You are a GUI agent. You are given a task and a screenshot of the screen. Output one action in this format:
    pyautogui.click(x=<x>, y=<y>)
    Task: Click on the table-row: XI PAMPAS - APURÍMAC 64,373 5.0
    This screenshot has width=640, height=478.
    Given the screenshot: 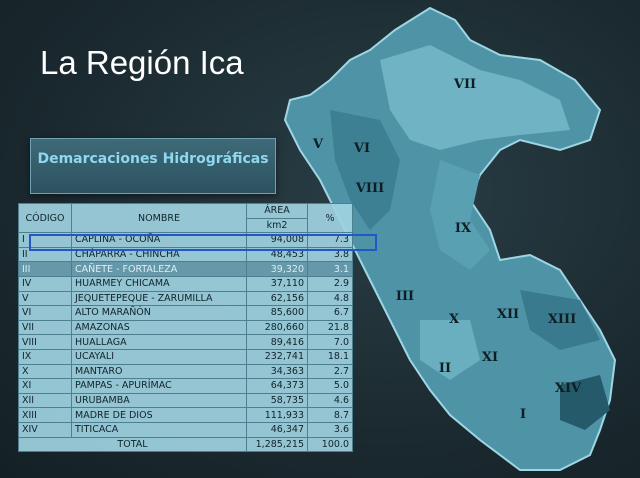 What is the action you would take?
    pyautogui.click(x=185, y=386)
    